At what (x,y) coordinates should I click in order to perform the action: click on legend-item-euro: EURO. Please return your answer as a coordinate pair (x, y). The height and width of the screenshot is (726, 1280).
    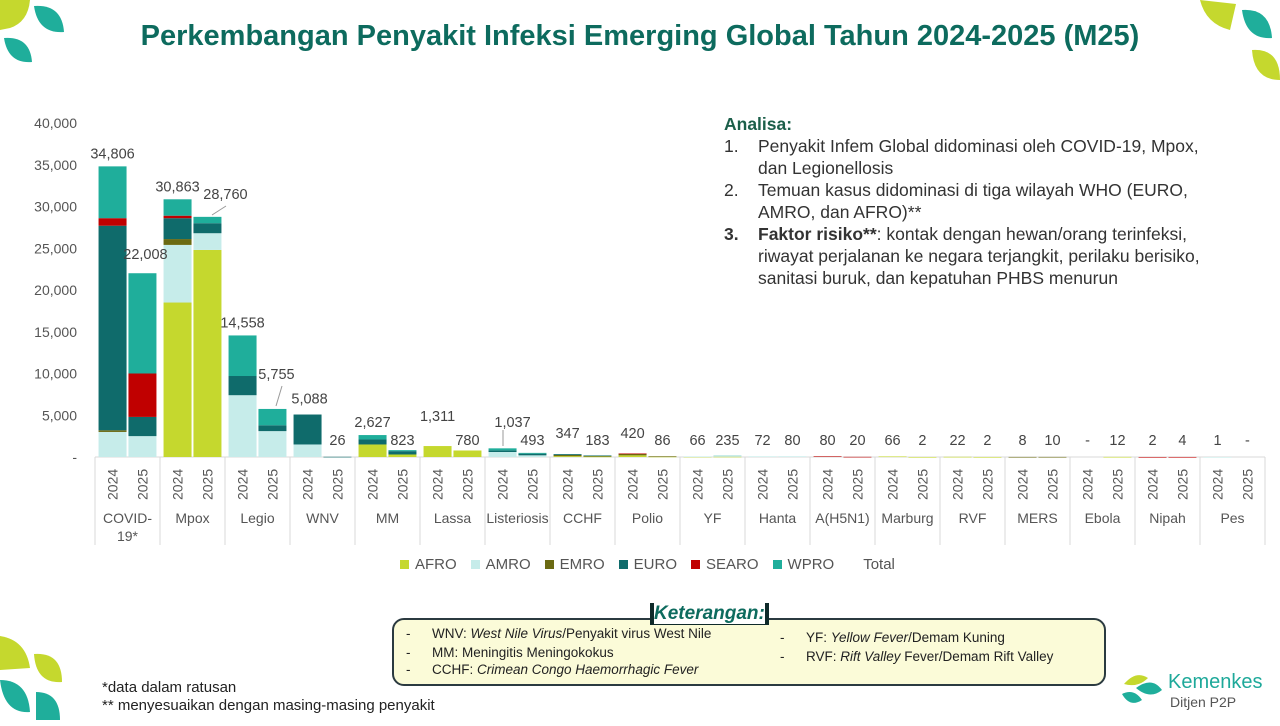
    Looking at the image, I should click on (648, 564).